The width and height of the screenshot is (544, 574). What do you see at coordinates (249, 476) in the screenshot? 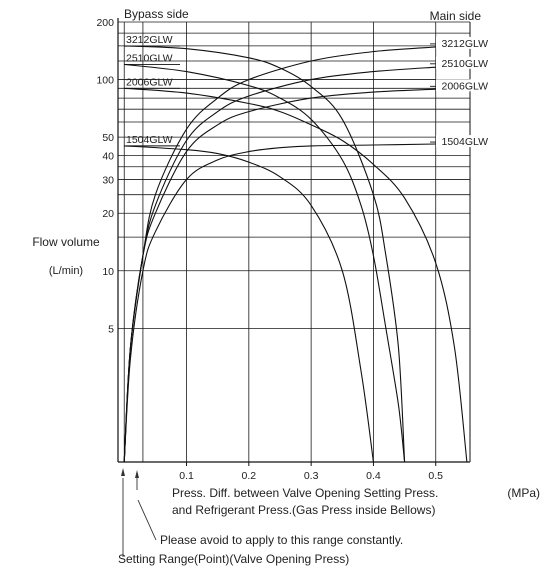
I see `x-tick-label: 0.2` at bounding box center [249, 476].